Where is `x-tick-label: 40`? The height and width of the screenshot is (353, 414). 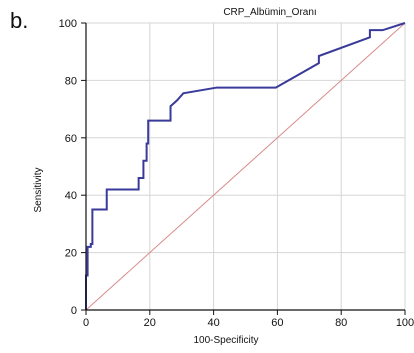 x-tick-label: 40 is located at coordinates (213, 323).